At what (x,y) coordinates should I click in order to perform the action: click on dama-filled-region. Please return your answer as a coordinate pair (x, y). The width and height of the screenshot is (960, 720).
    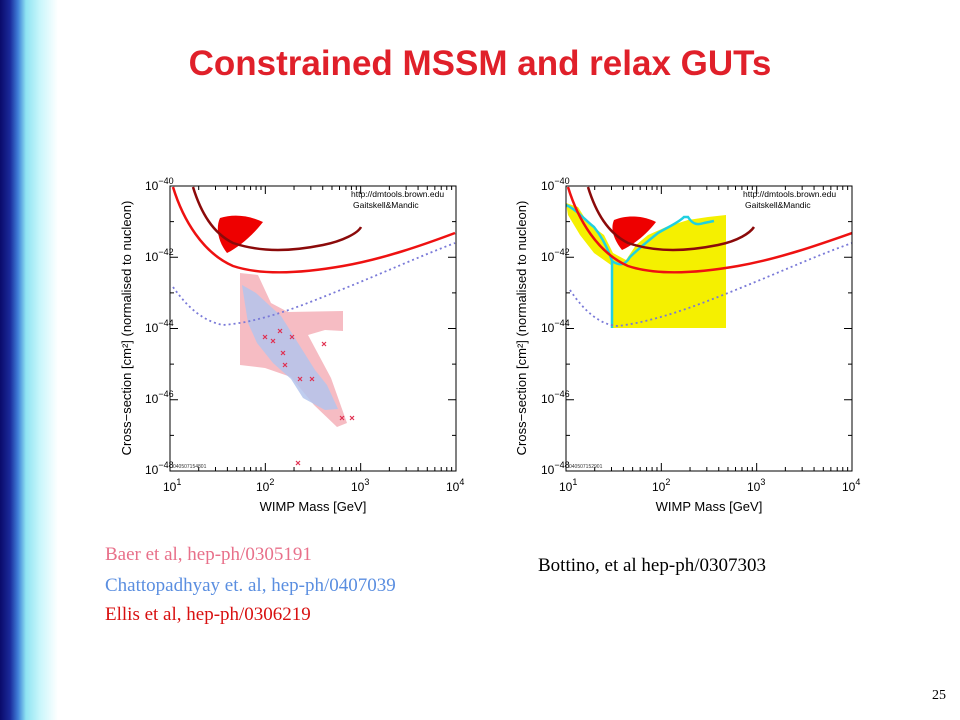
    Looking at the image, I should click on (240, 234).